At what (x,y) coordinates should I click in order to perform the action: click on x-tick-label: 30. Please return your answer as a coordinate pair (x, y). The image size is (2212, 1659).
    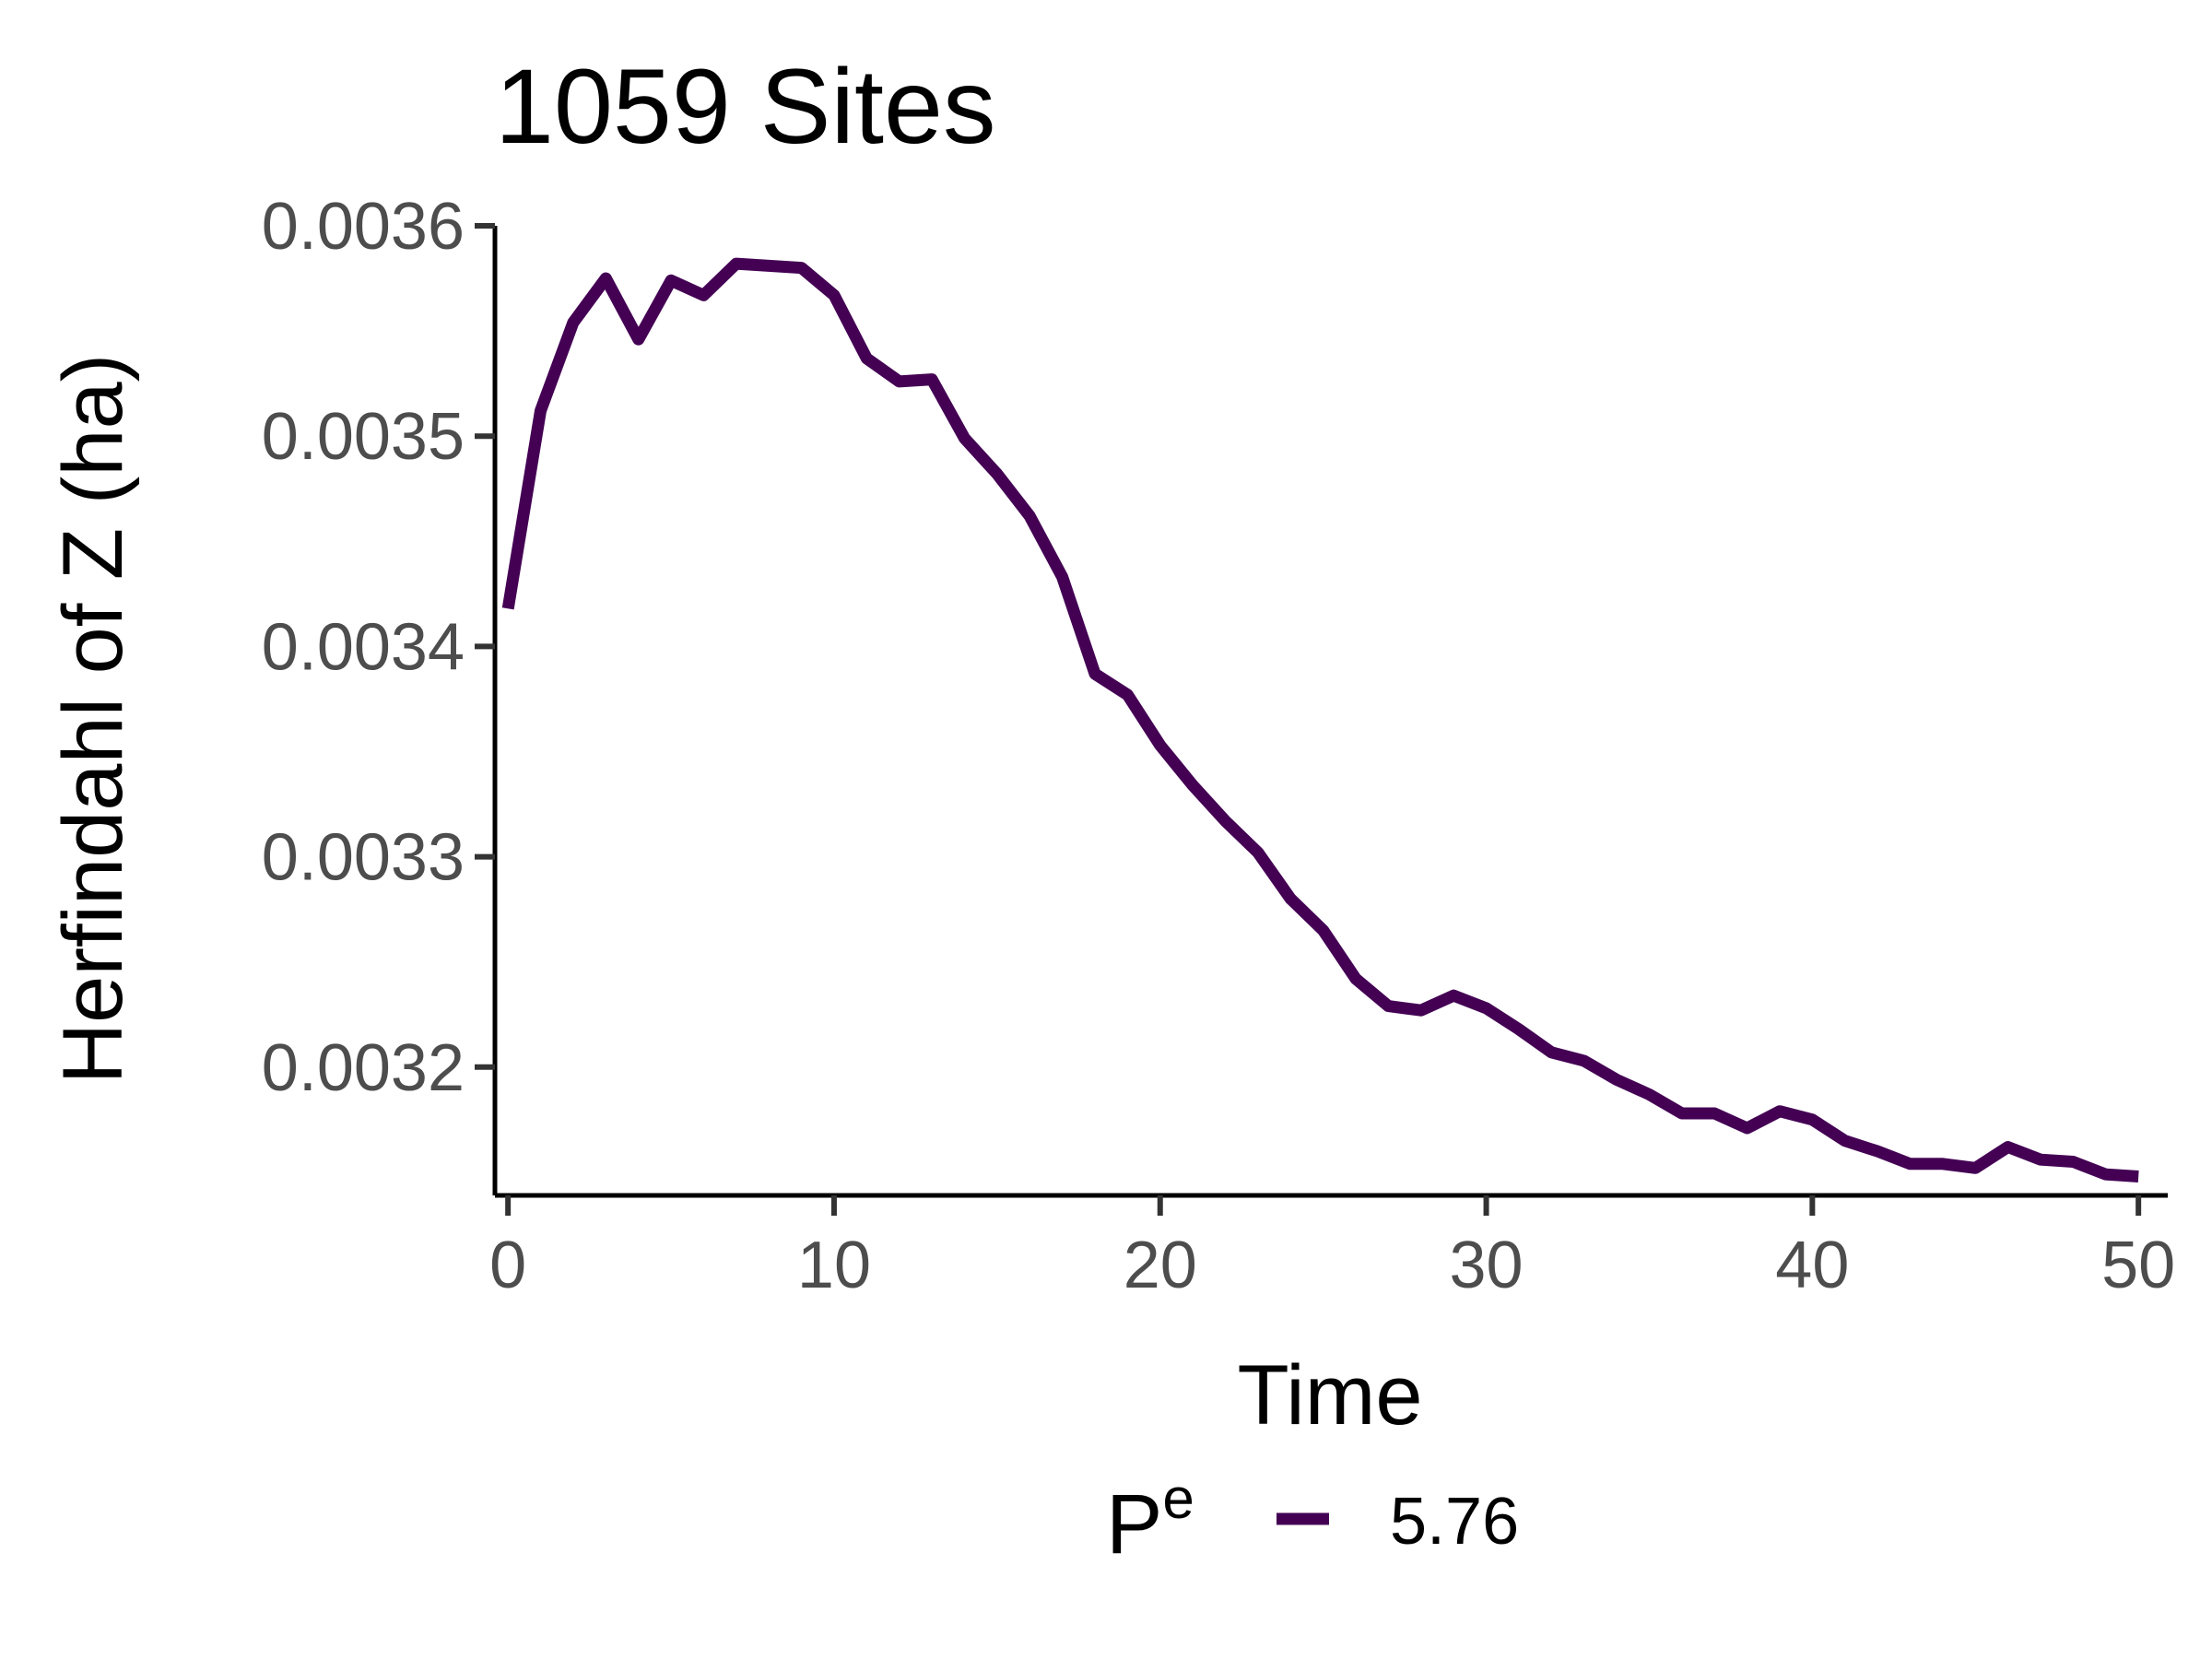
    Looking at the image, I should click on (1487, 1265).